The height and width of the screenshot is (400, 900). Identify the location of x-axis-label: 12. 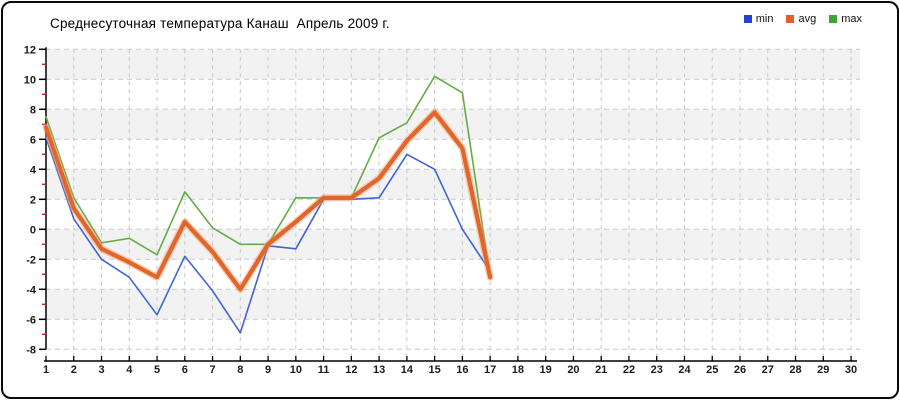
(351, 370).